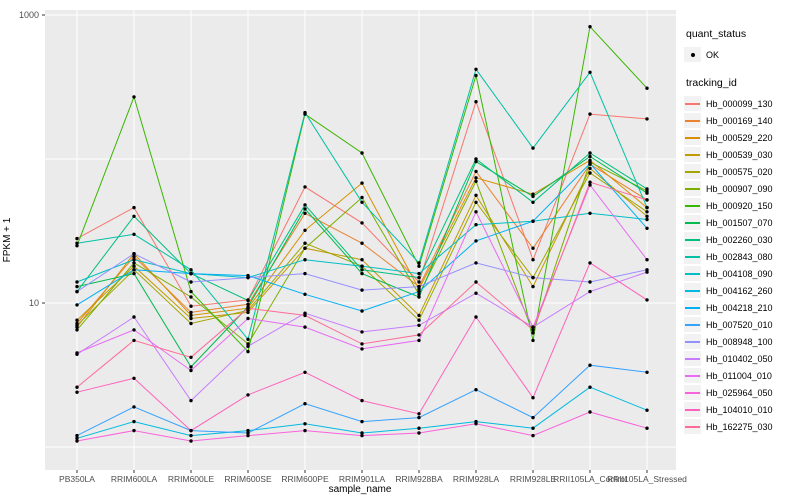 The height and width of the screenshot is (500, 800). What do you see at coordinates (739, 222) in the screenshot?
I see `legend-item-label: Hb_001507_070` at bounding box center [739, 222].